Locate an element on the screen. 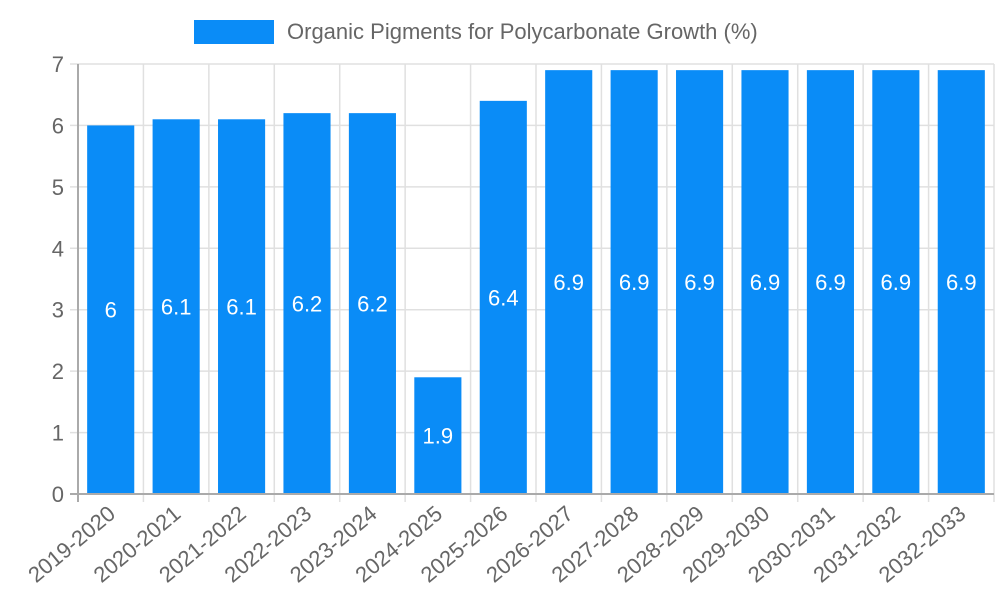  y-tick-label: 5 is located at coordinates (58, 187).